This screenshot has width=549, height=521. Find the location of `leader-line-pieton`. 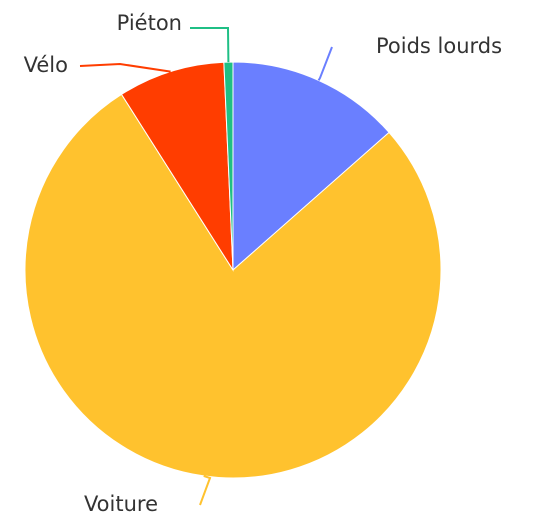

leader-line-pieton is located at coordinates (210, 45).